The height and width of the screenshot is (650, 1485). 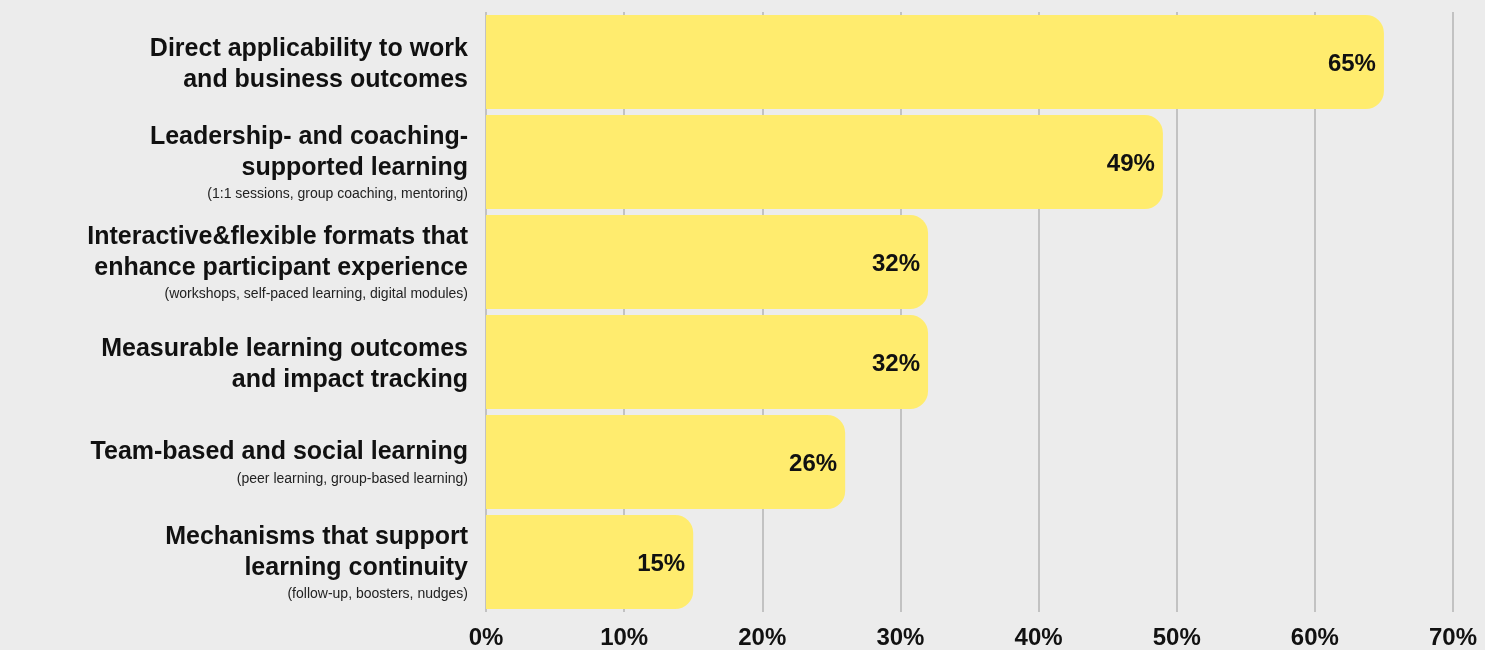 I want to click on x-tick-label: 50%, so click(x=1176, y=636).